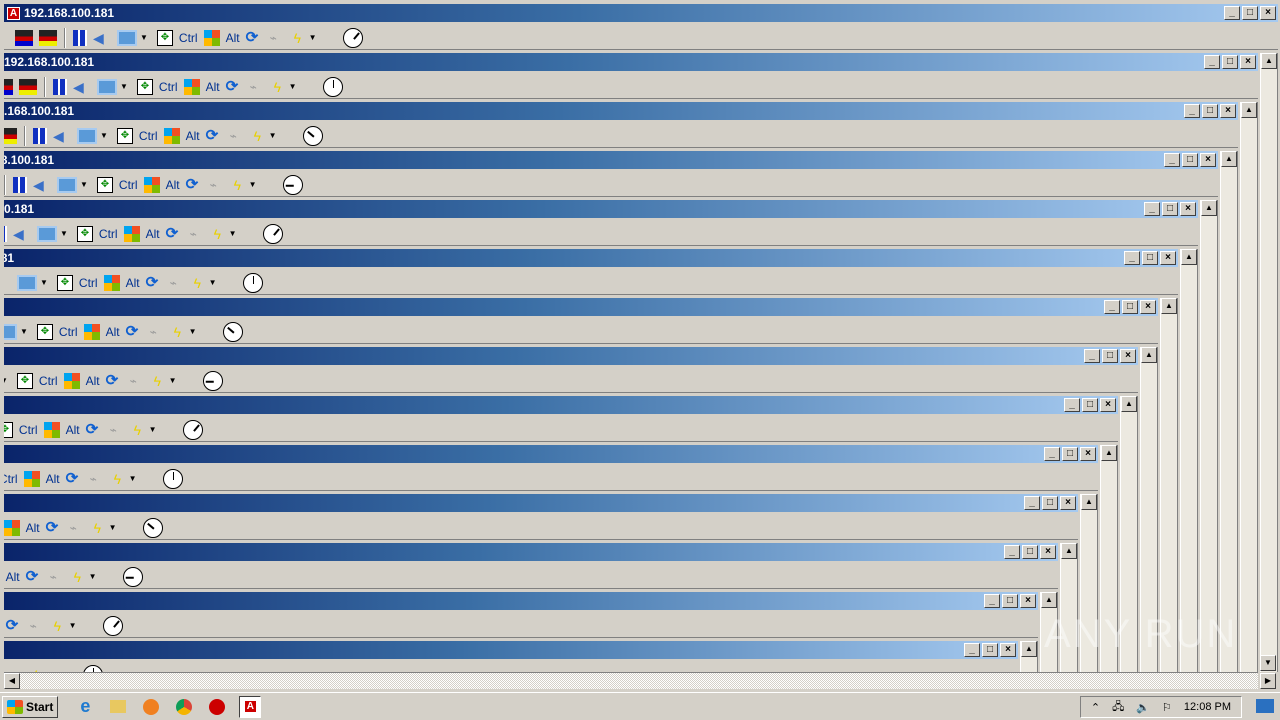  What do you see at coordinates (85, 706) in the screenshot?
I see `internet-explorer-icon: e` at bounding box center [85, 706].